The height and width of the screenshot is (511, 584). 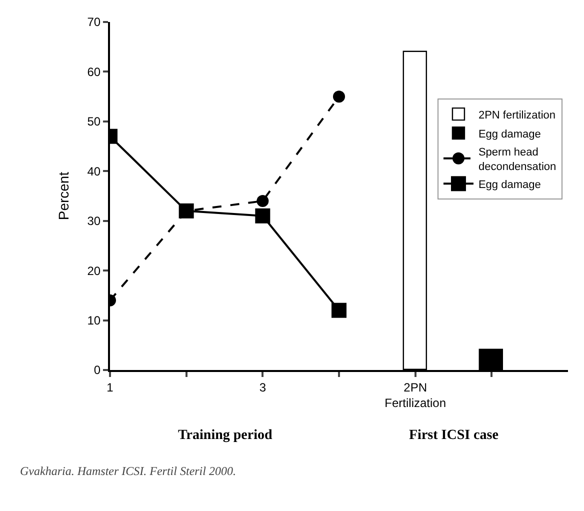 I want to click on x-tick-label: 1, so click(x=110, y=387).